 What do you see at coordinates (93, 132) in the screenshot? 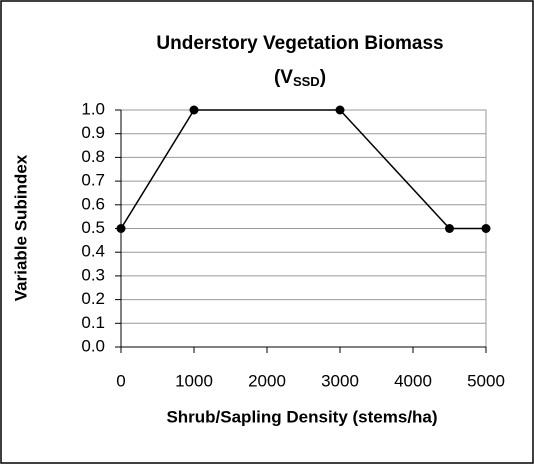
I see `y-tick-label: 0.9` at bounding box center [93, 132].